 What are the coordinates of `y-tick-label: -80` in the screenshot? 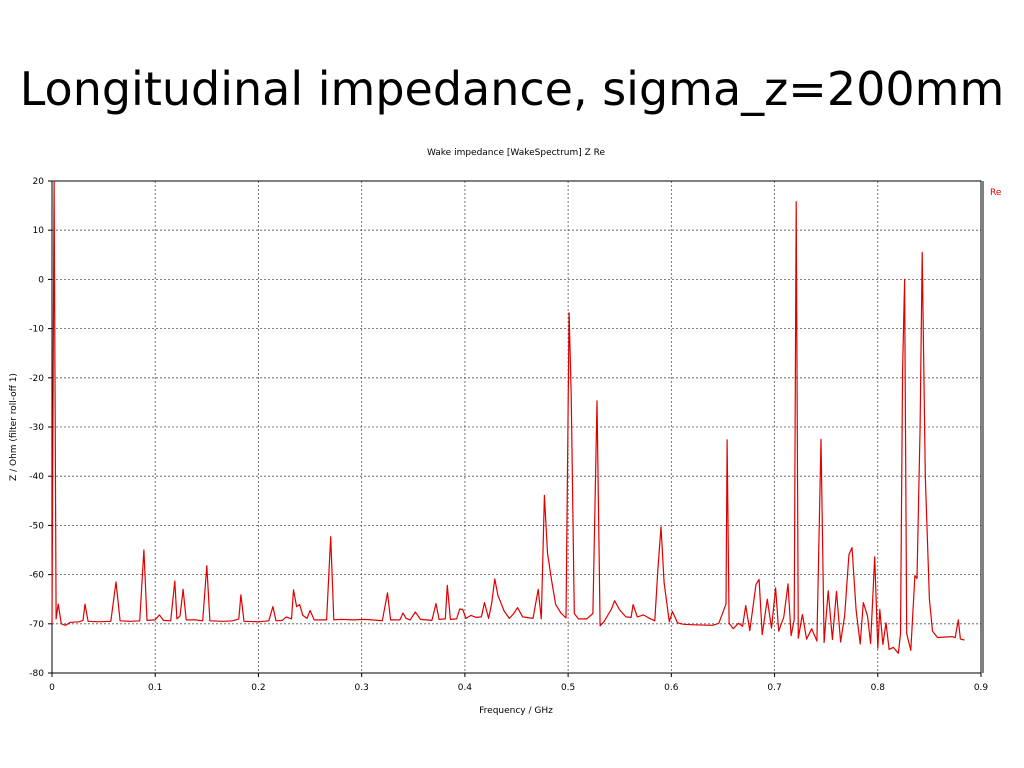 It's located at (36, 674).